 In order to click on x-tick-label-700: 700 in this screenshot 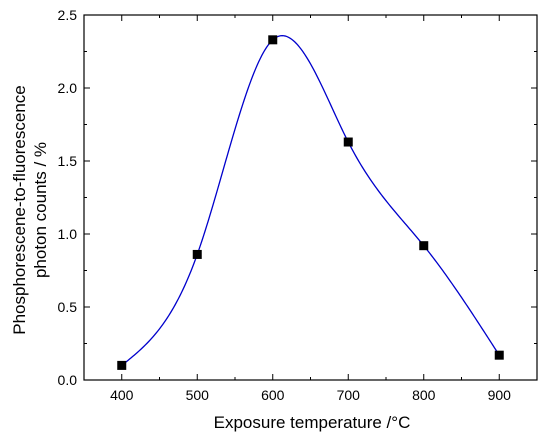, I will do `click(349, 395)`.